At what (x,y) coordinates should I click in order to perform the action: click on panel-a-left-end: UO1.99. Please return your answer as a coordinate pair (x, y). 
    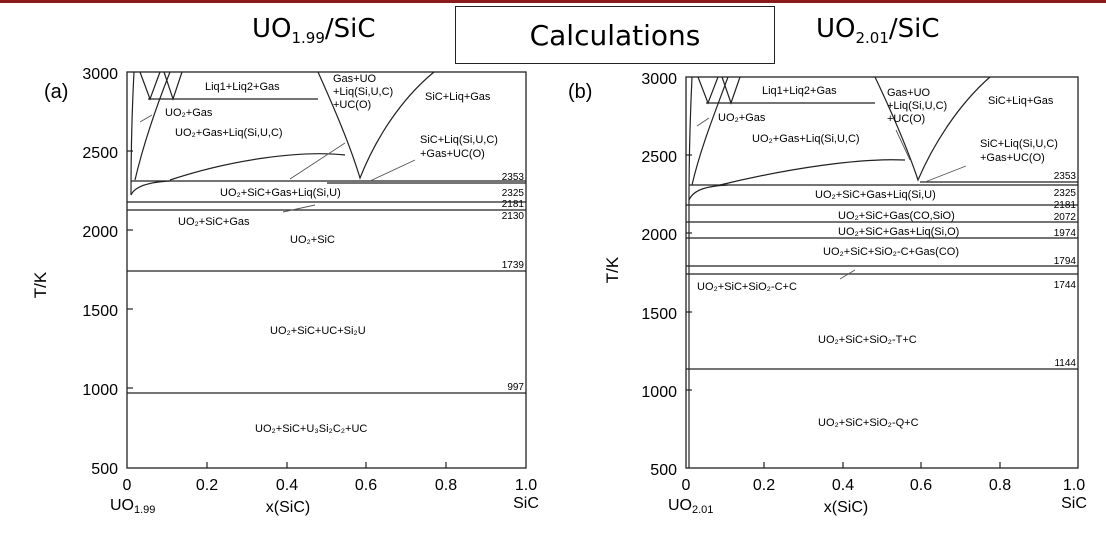
    Looking at the image, I should click on (132, 506).